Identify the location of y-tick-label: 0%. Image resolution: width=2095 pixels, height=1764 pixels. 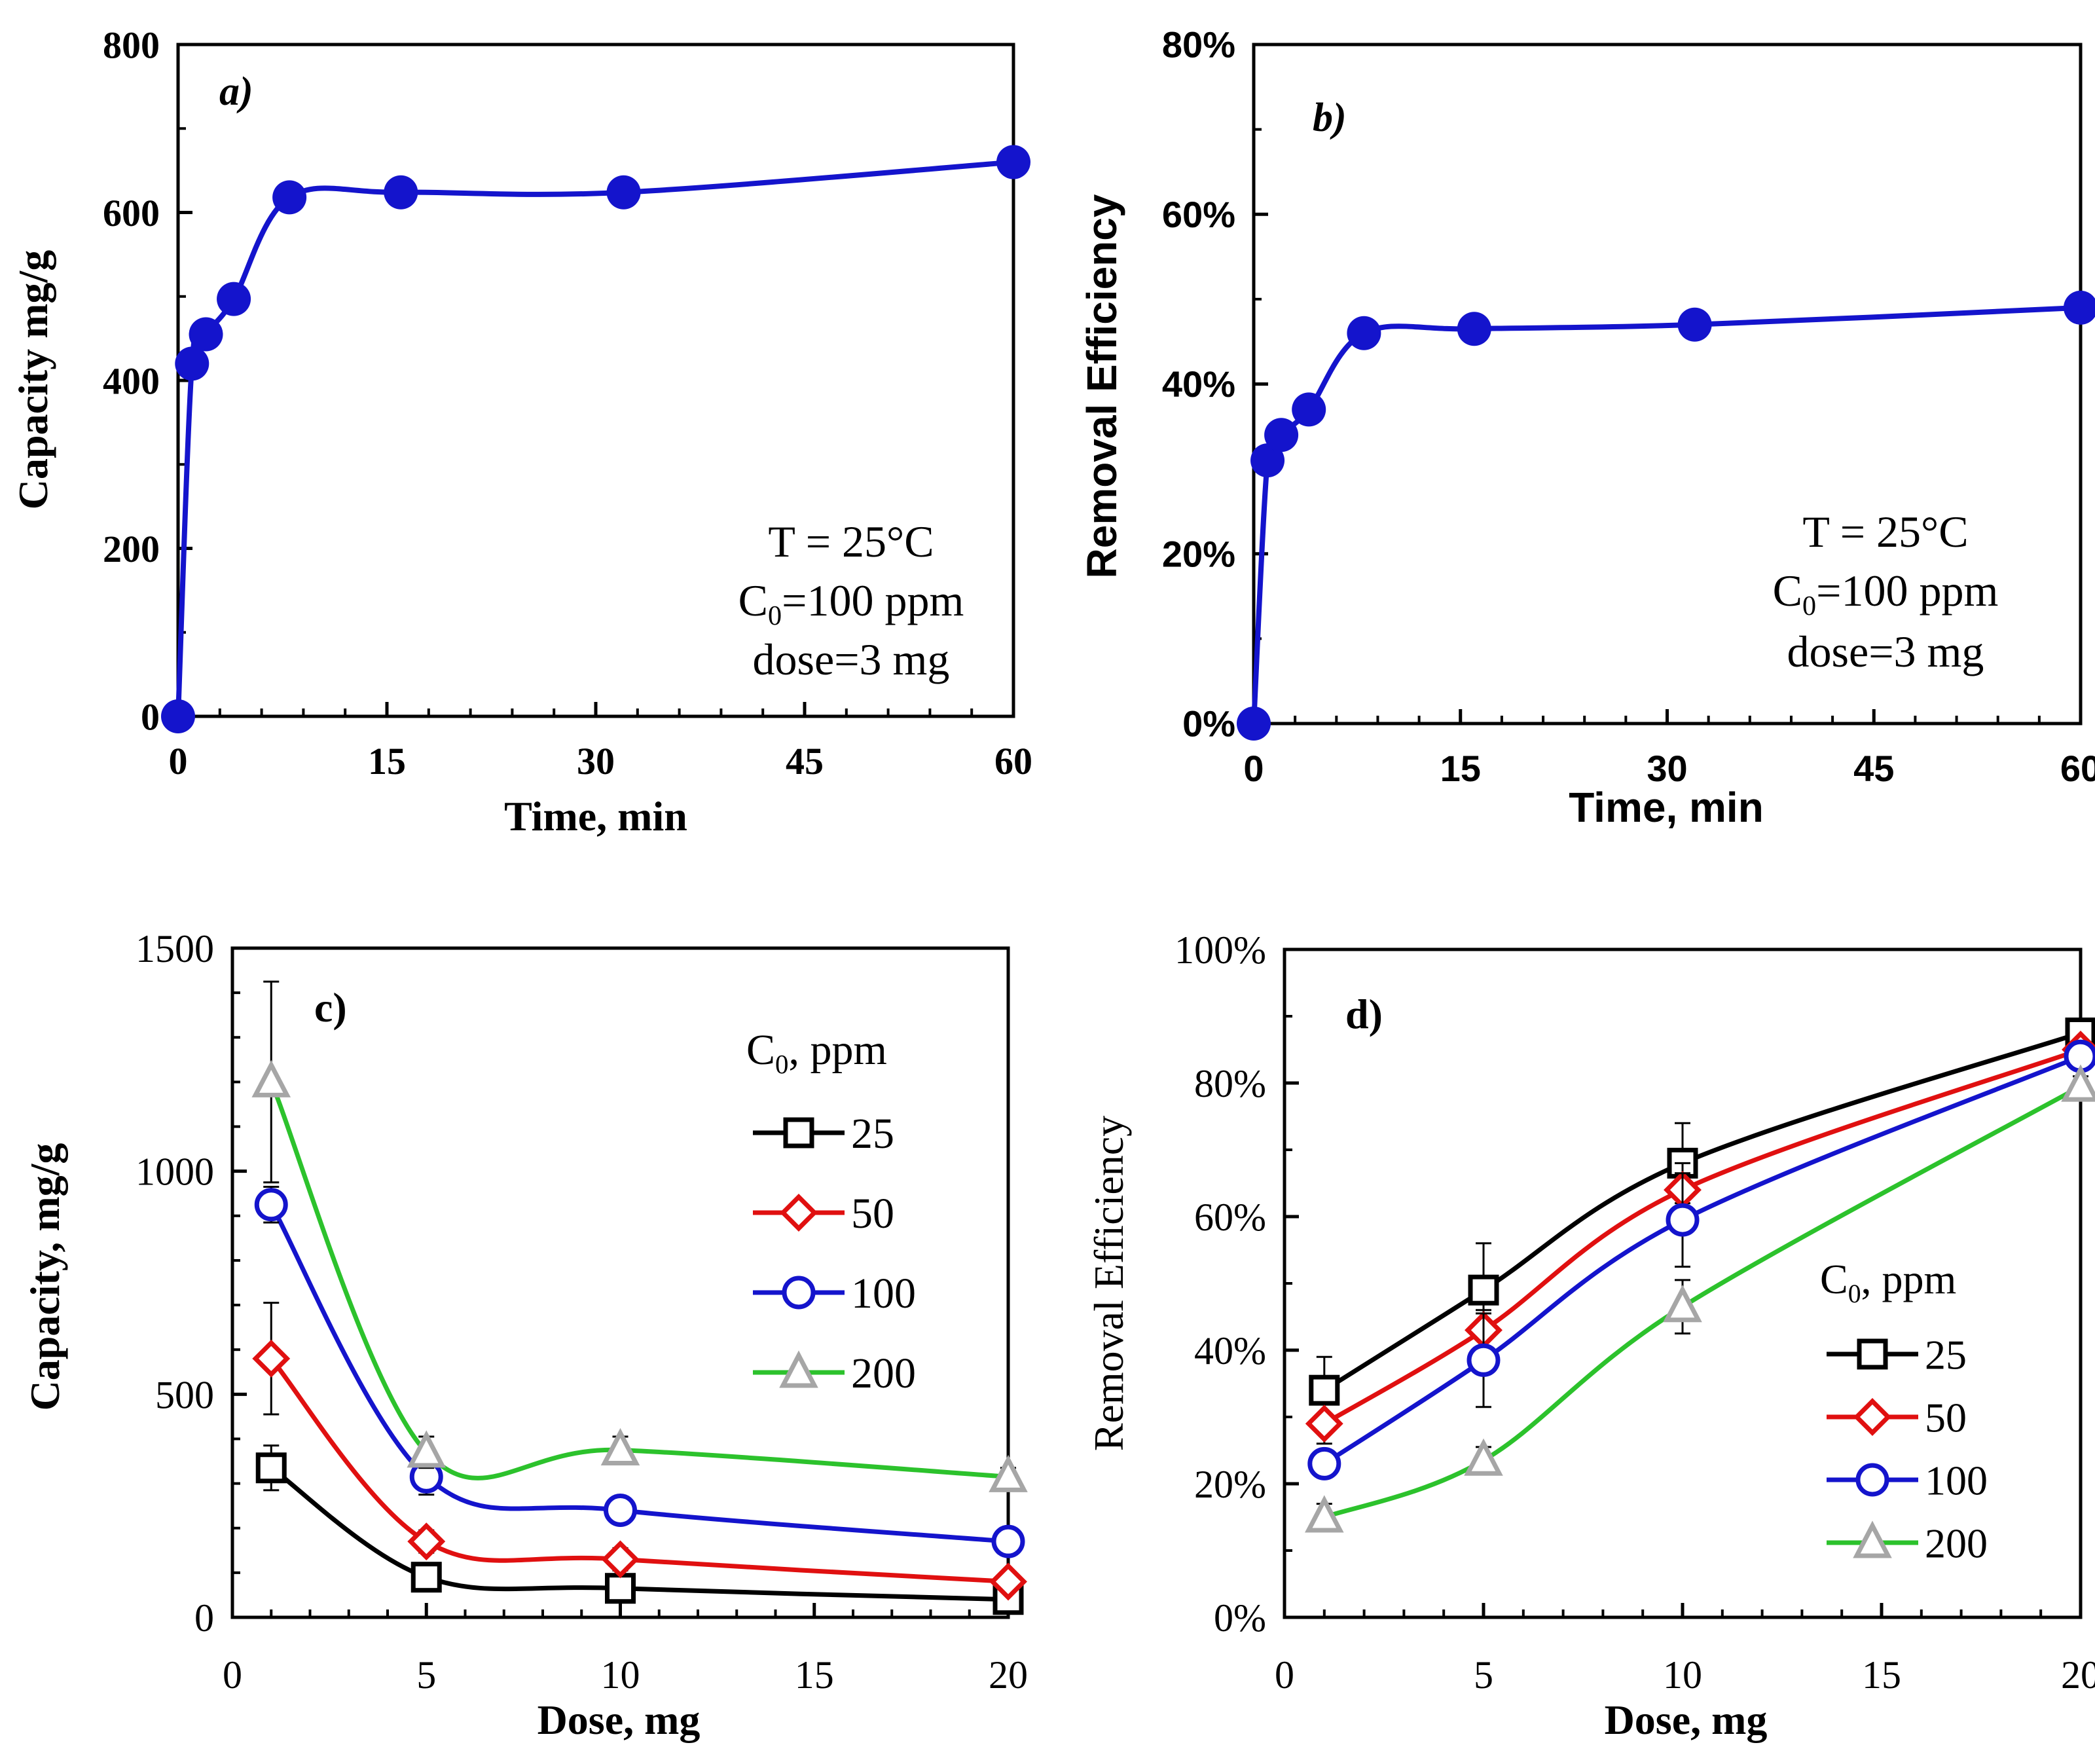
(1240, 1618).